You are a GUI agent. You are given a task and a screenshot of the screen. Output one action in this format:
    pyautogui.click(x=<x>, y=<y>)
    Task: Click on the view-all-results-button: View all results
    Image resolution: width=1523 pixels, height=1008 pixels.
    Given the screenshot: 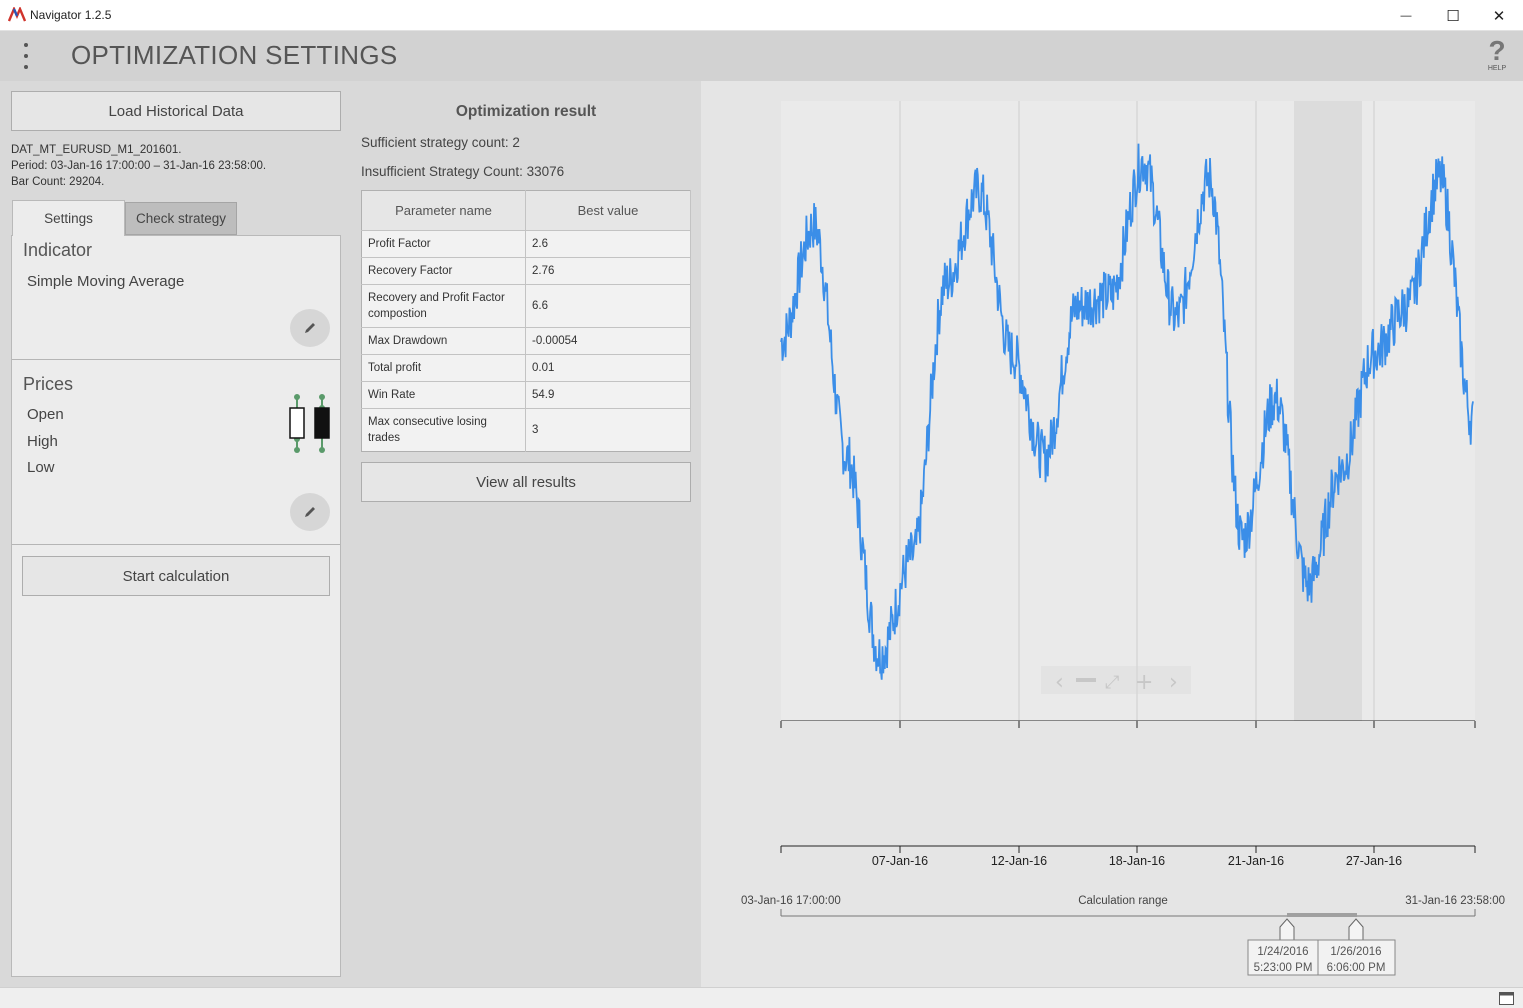 What is the action you would take?
    pyautogui.click(x=526, y=482)
    